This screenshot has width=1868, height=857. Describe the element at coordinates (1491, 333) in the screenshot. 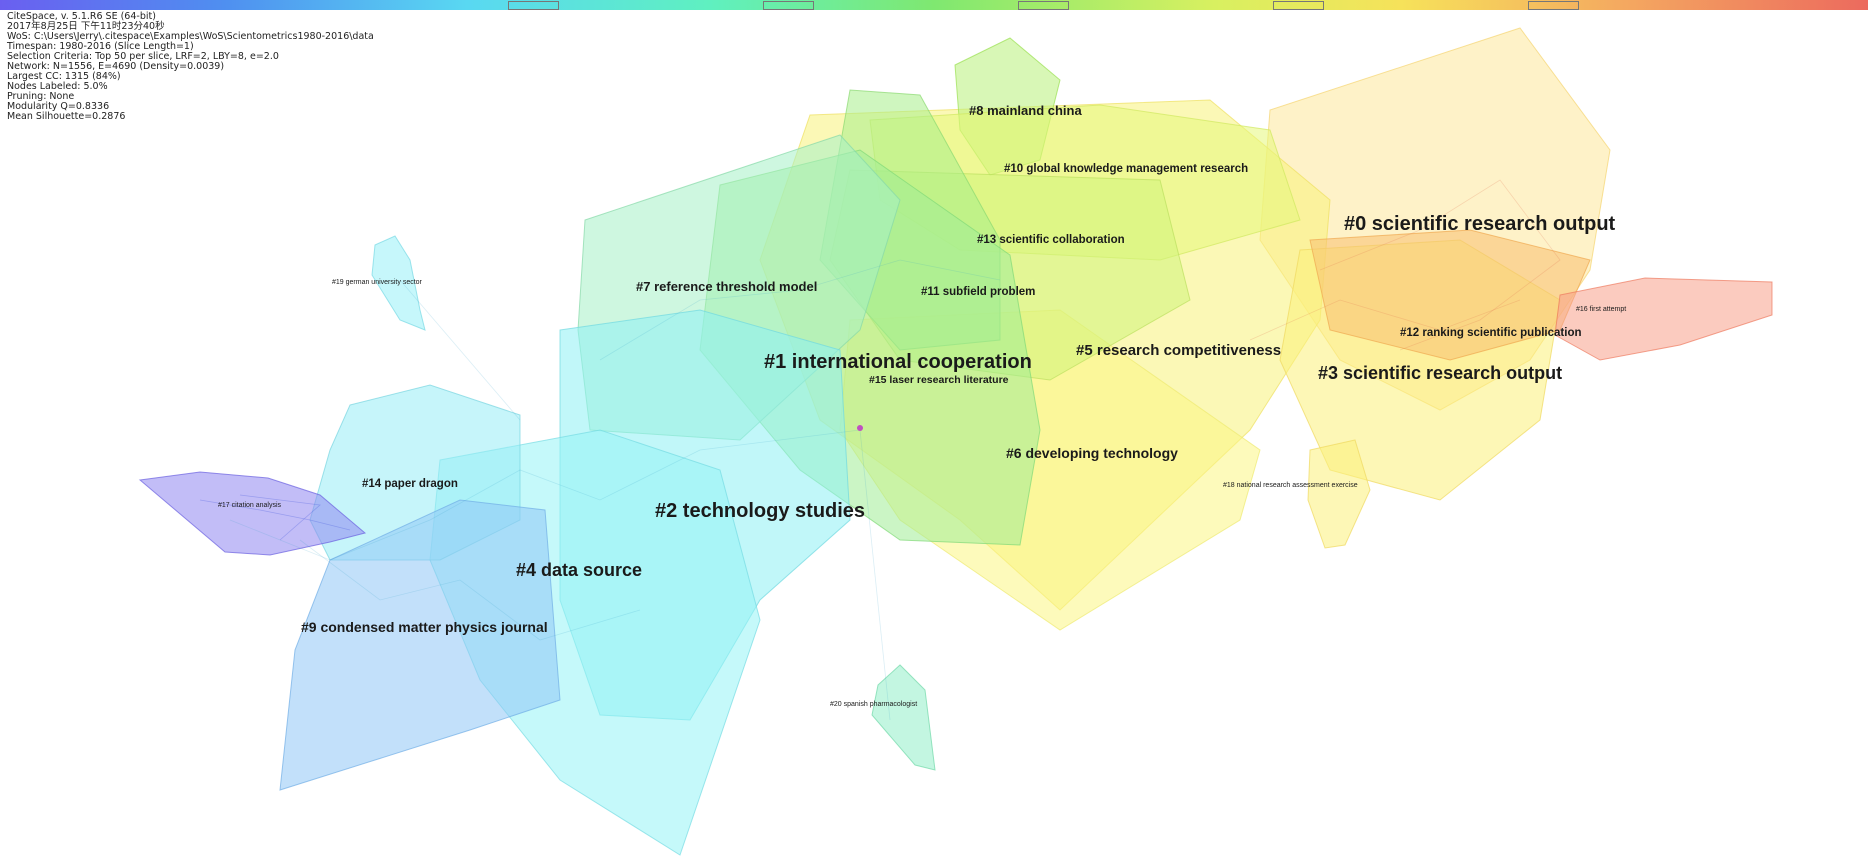

I see `cluster-label-12: #12 ranking scientific publication` at that location.